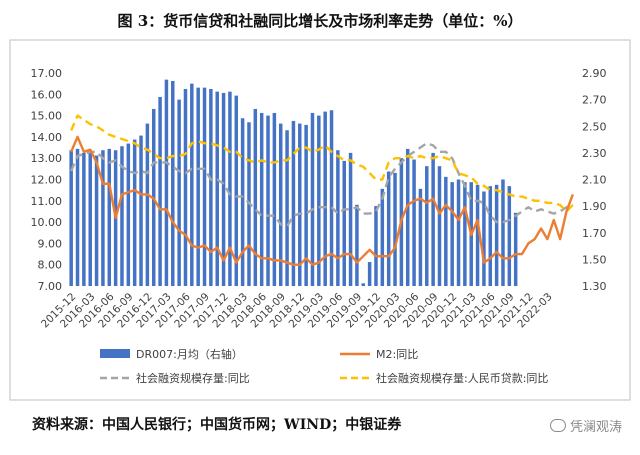 The image size is (640, 455). What do you see at coordinates (193, 378) in the screenshot?
I see `legend-label: 社会融资规模存量:同比` at bounding box center [193, 378].